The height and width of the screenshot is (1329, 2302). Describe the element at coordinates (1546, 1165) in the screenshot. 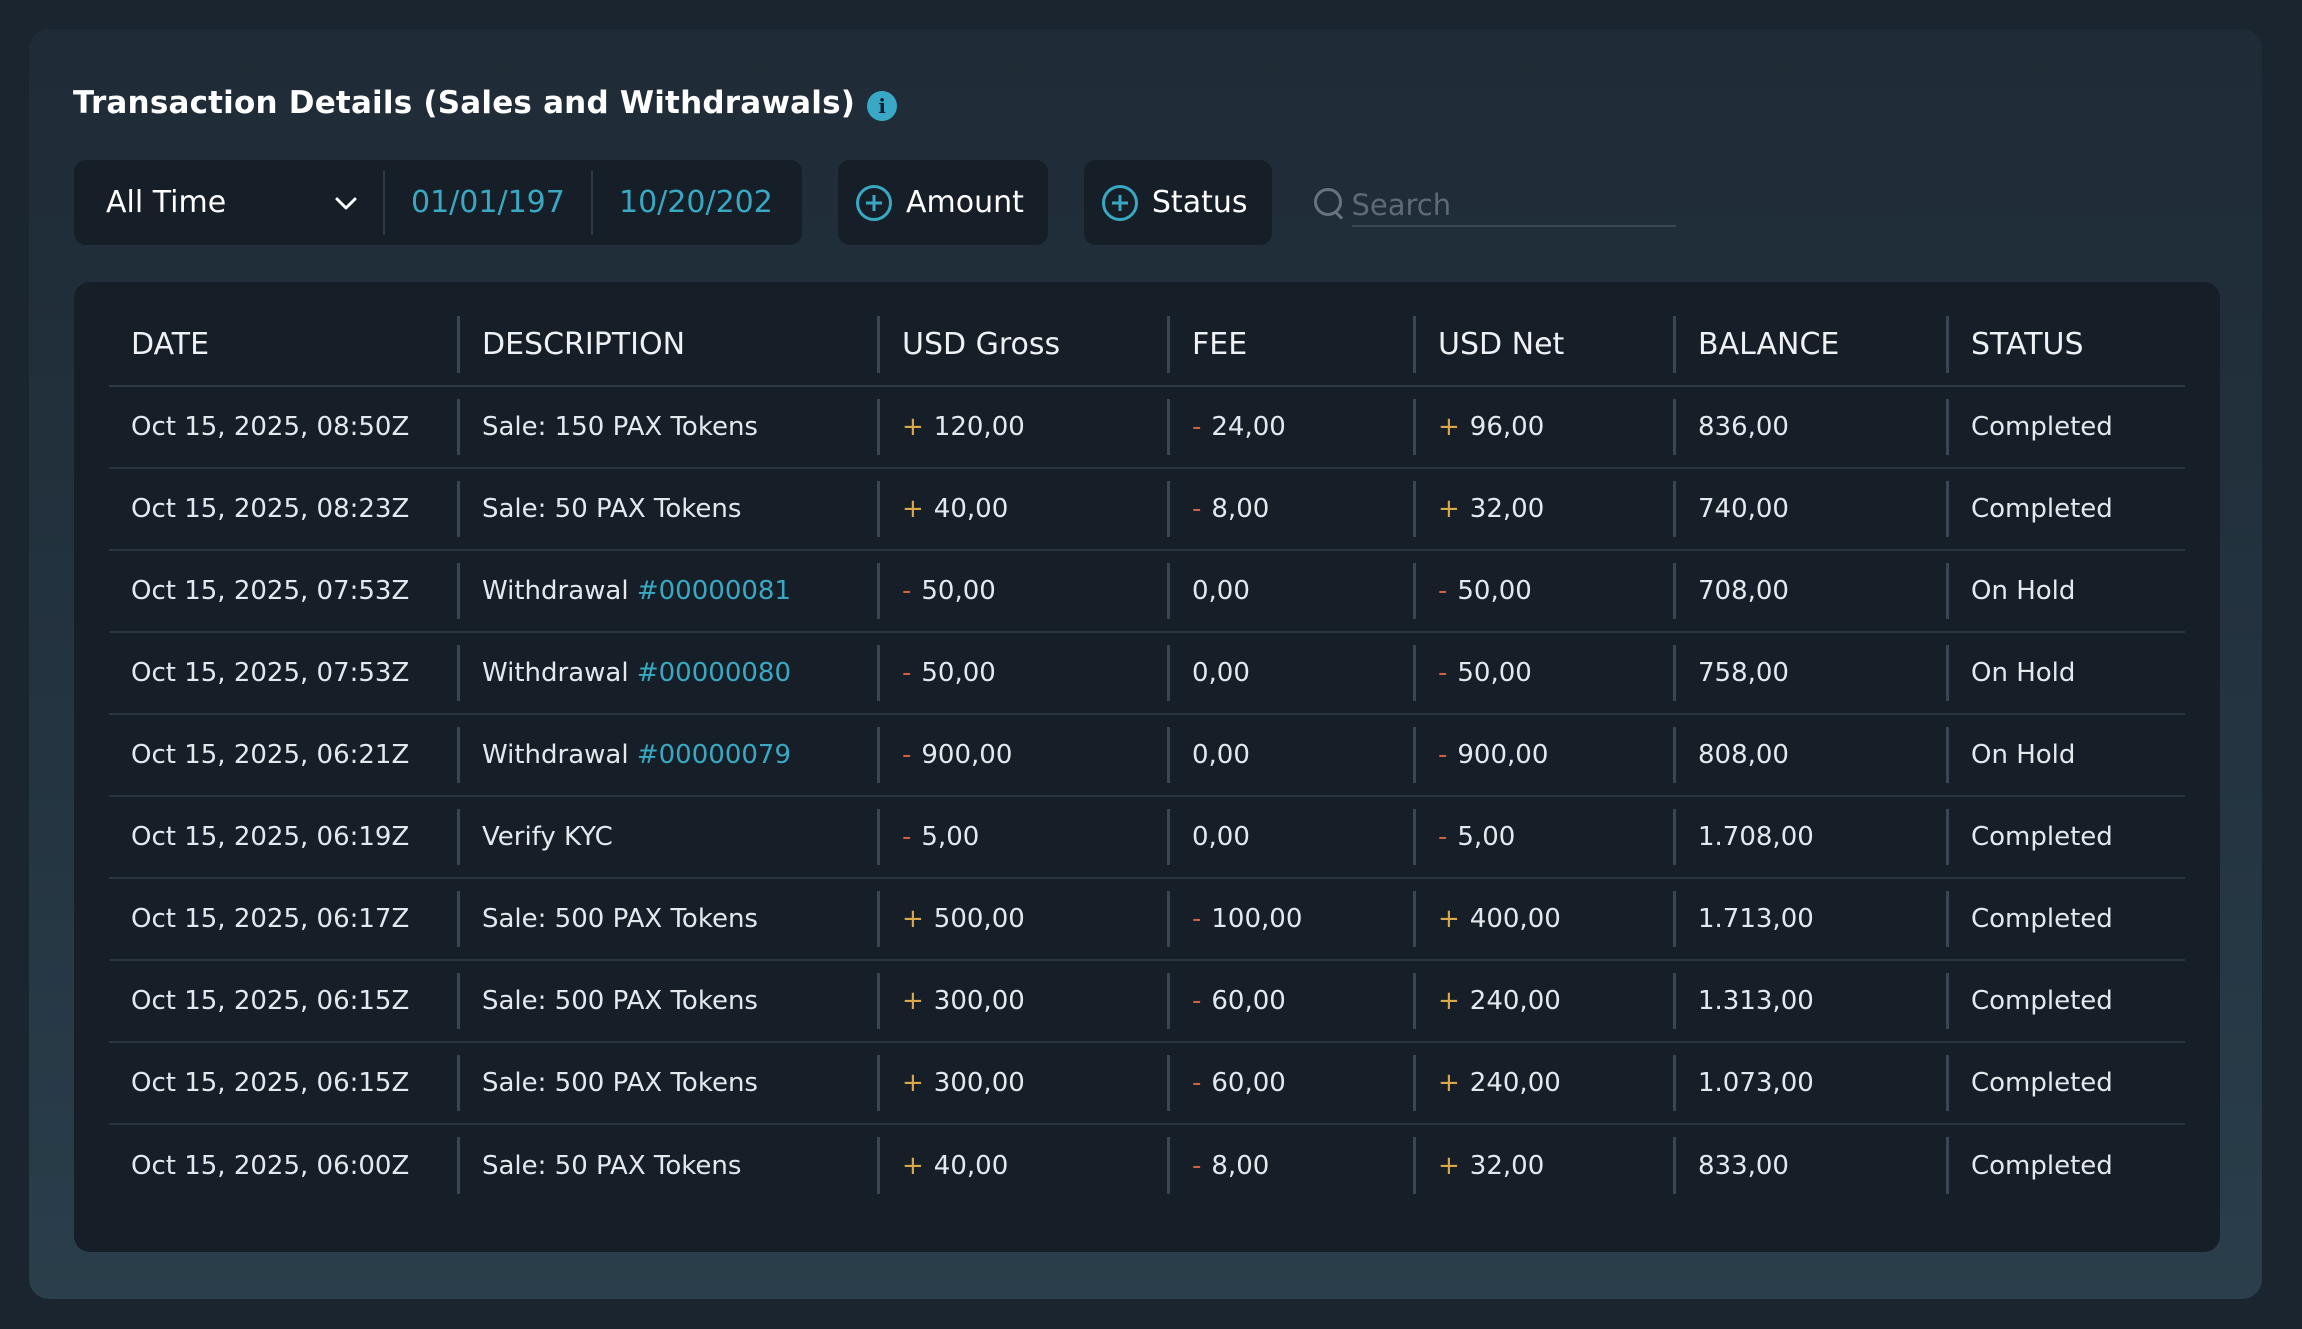

I see `cell-usd-net: +32,00` at that location.